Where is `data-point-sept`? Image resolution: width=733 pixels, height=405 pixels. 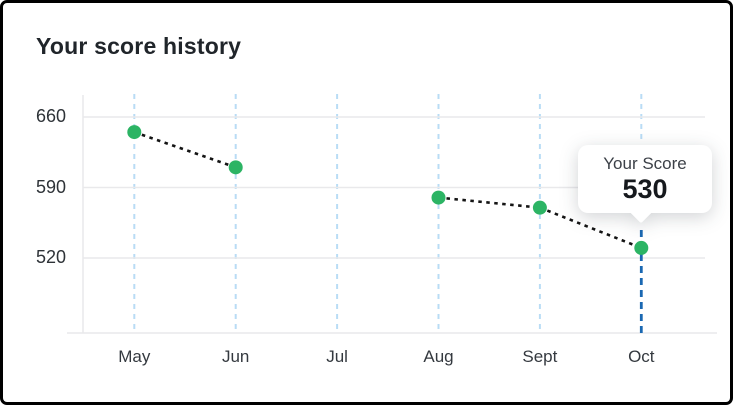 data-point-sept is located at coordinates (539, 207).